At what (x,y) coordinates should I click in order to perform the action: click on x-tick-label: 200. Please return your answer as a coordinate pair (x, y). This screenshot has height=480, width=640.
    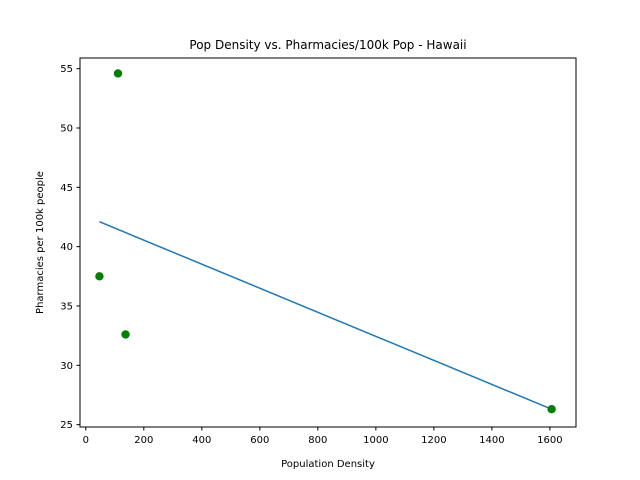
    Looking at the image, I should click on (143, 440).